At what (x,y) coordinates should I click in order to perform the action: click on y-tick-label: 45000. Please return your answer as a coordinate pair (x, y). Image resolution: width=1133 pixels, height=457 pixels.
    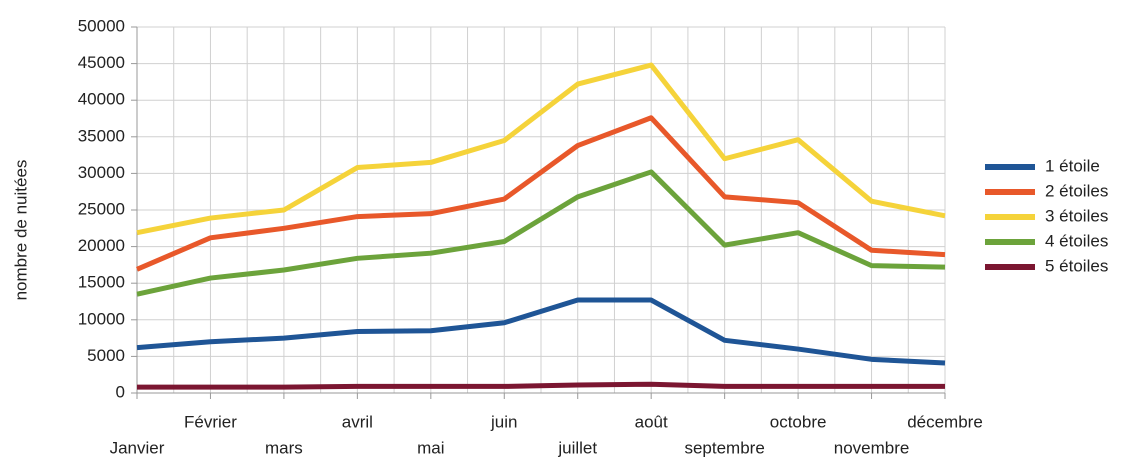
    Looking at the image, I should click on (101, 62).